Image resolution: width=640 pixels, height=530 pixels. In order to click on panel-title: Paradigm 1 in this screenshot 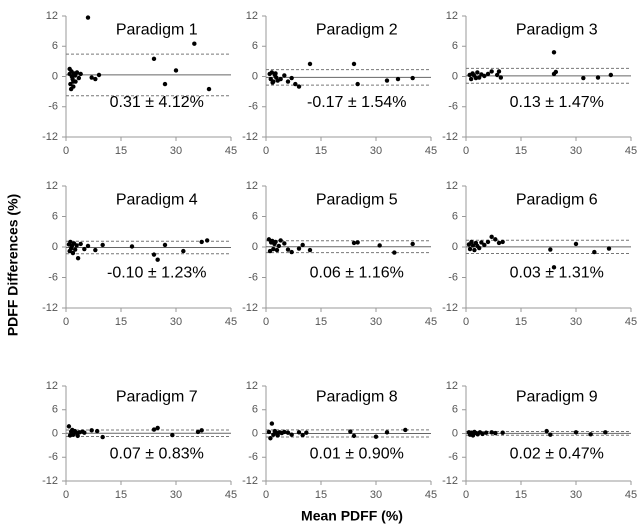, I will do `click(157, 29)`.